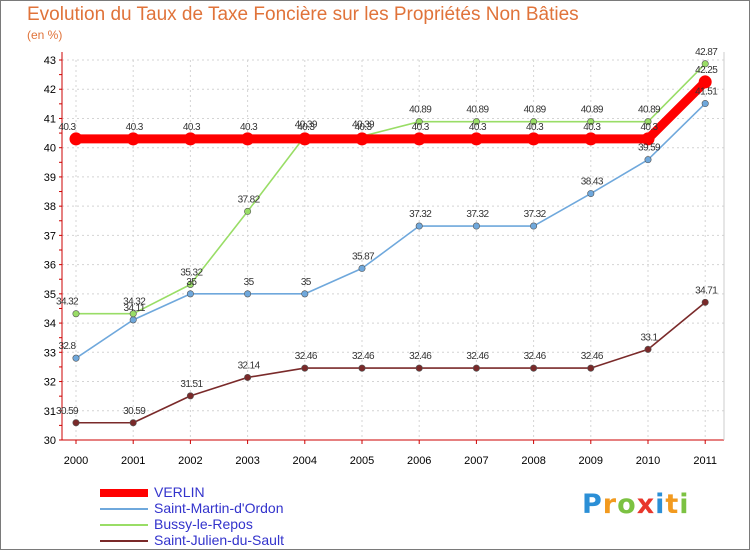 The image size is (750, 550). What do you see at coordinates (362, 461) in the screenshot?
I see `x-tick-label: 2005` at bounding box center [362, 461].